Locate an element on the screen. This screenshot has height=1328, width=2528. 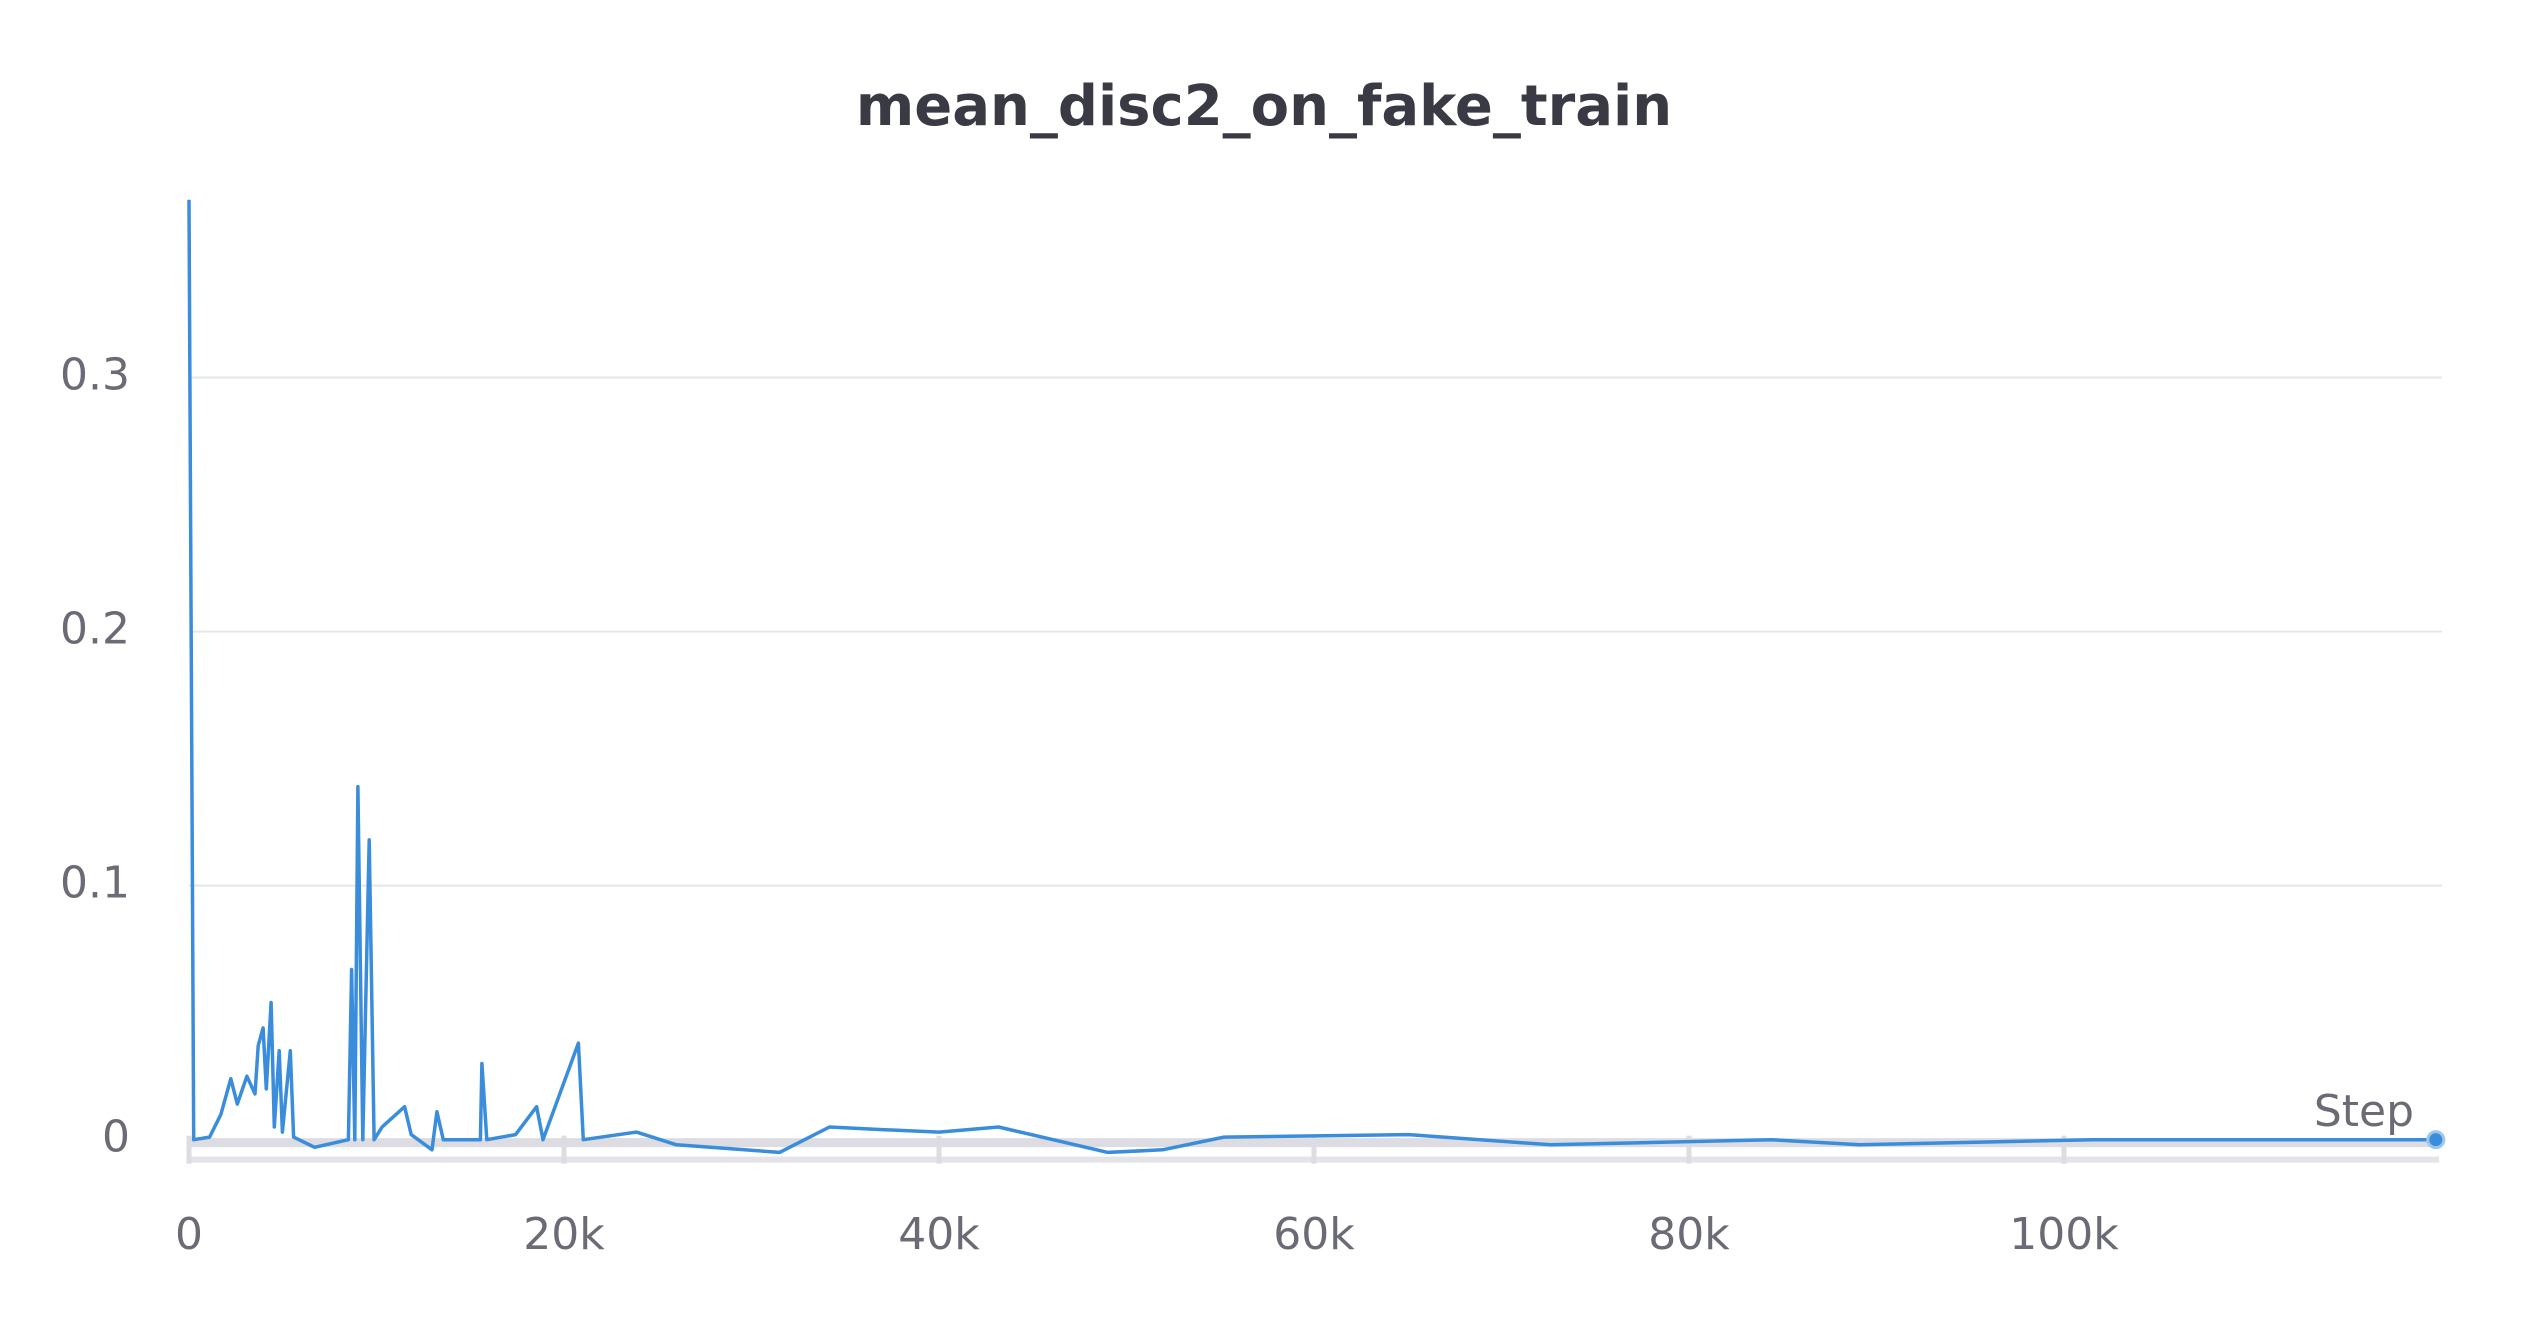
x-axis-label: Step is located at coordinates (2364, 1111).